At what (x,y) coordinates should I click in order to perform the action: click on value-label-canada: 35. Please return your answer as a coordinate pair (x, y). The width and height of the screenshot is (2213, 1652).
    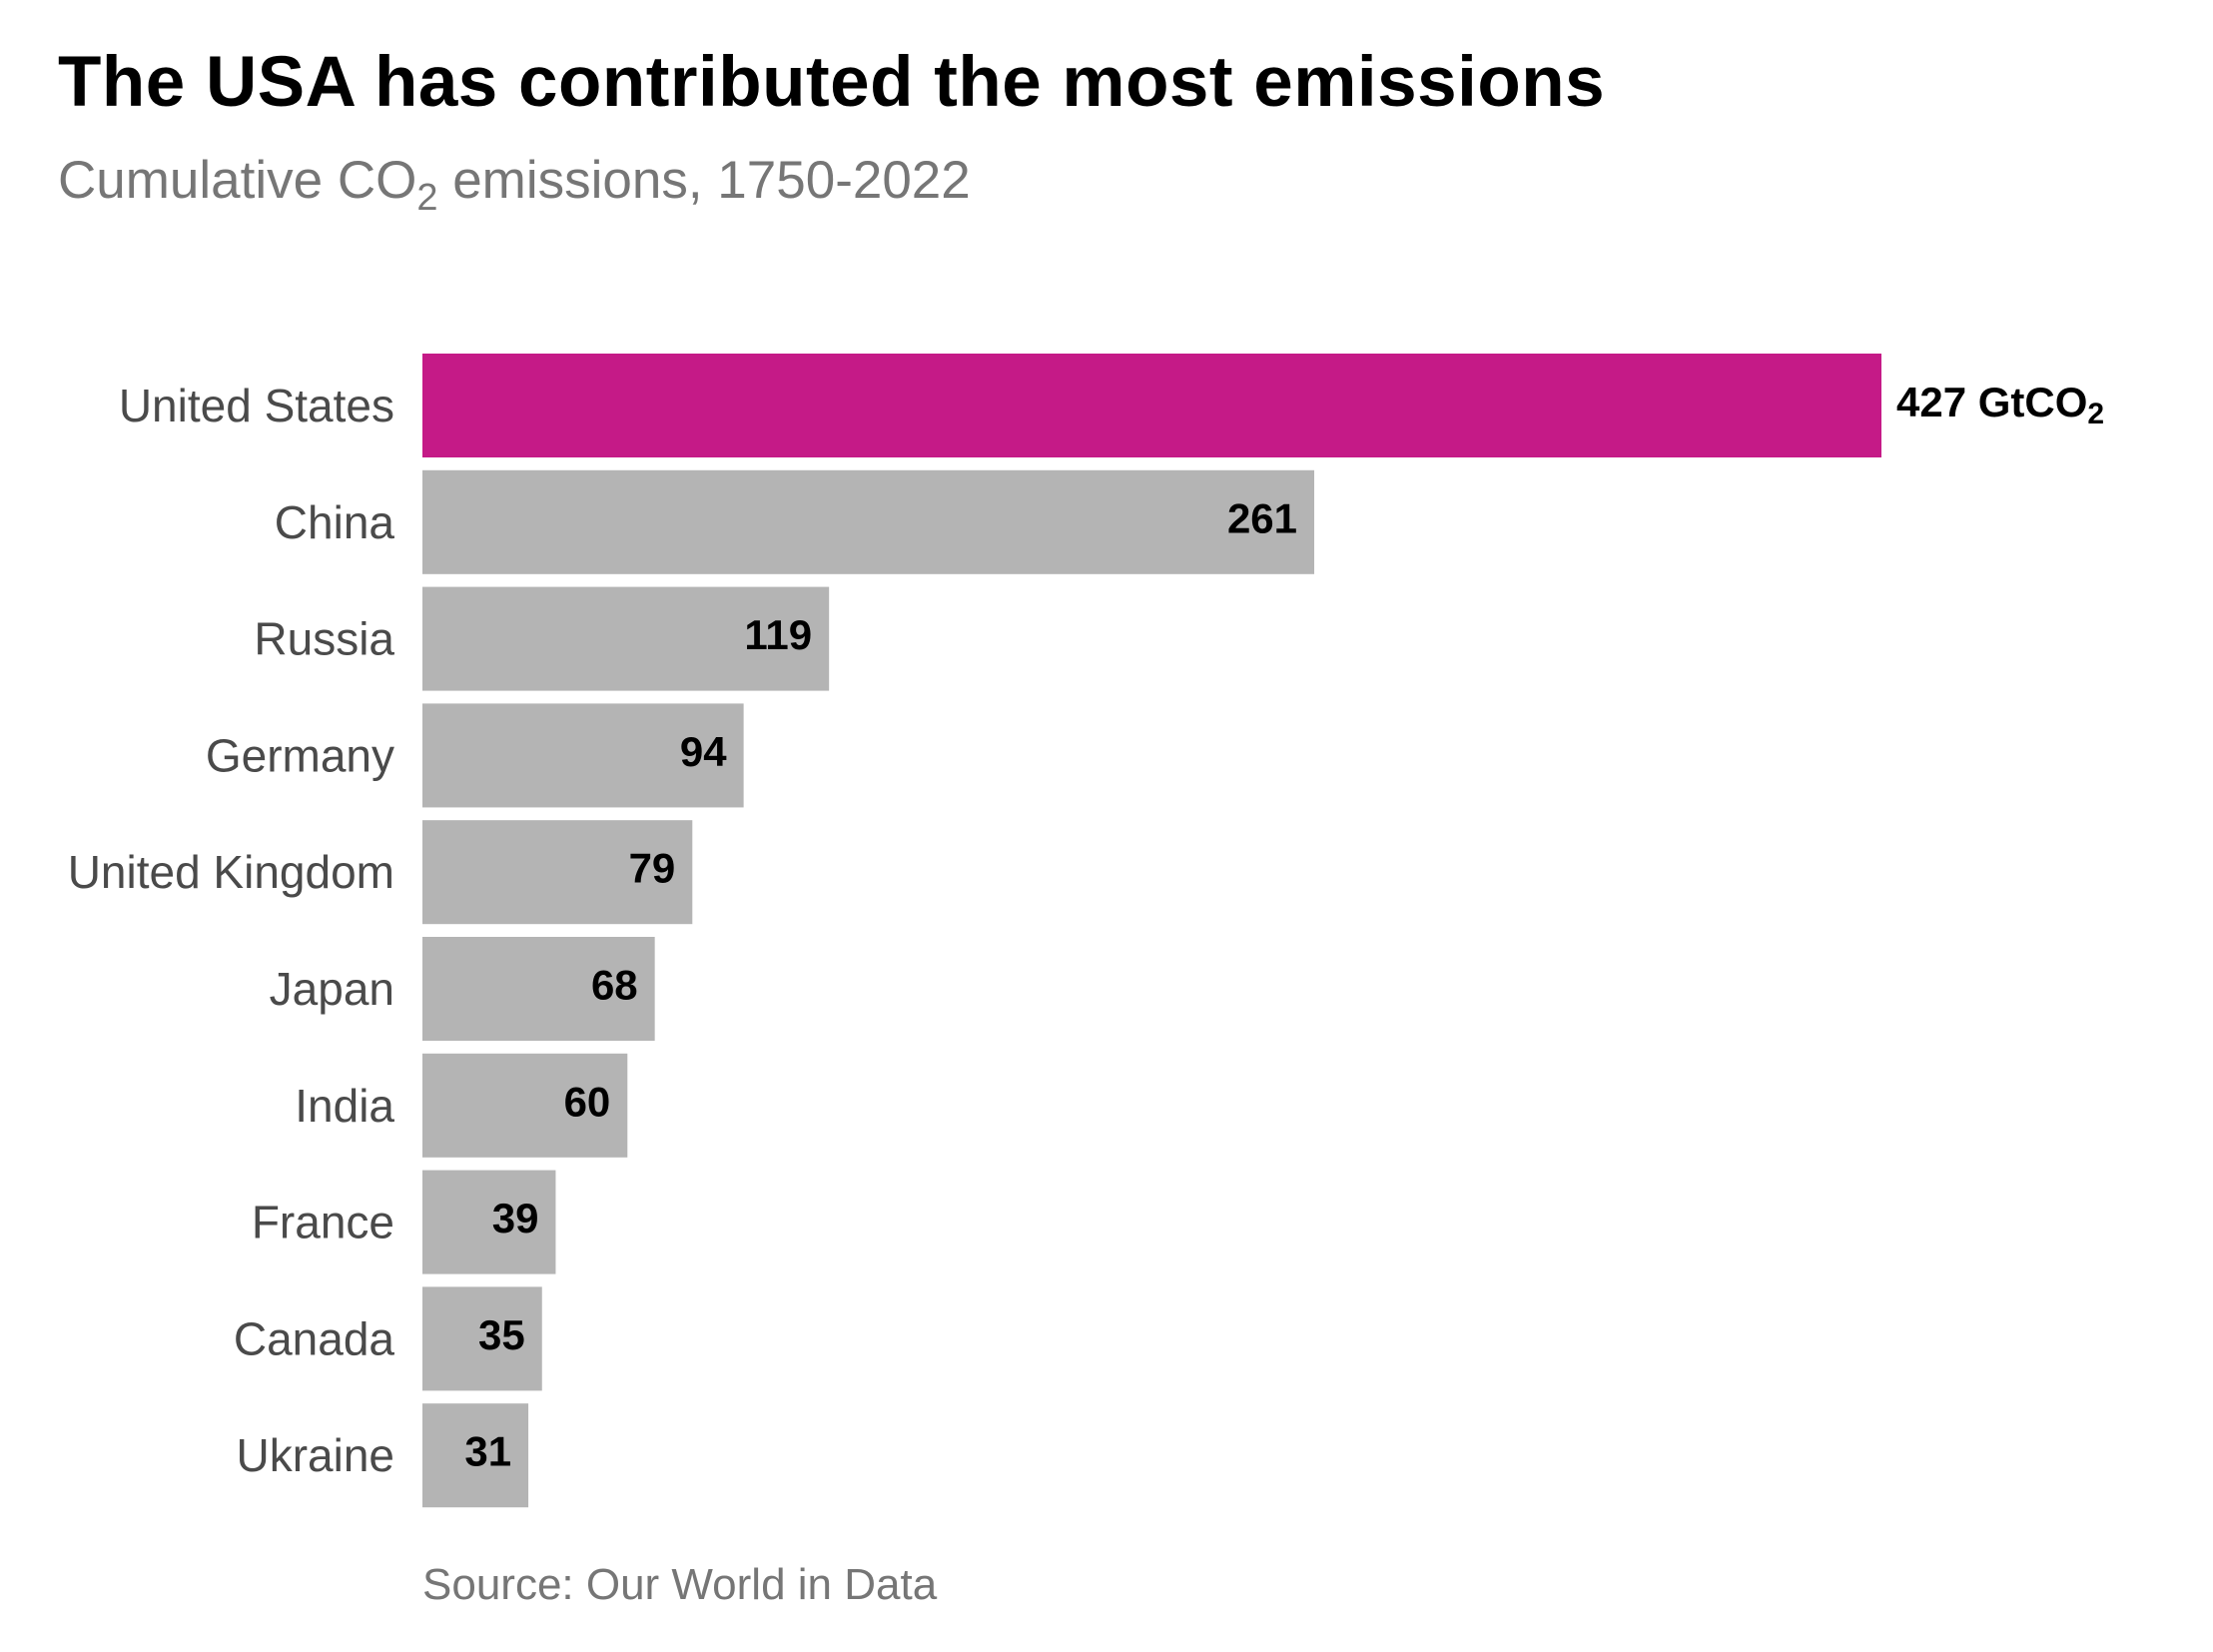
    Looking at the image, I should click on (502, 1334).